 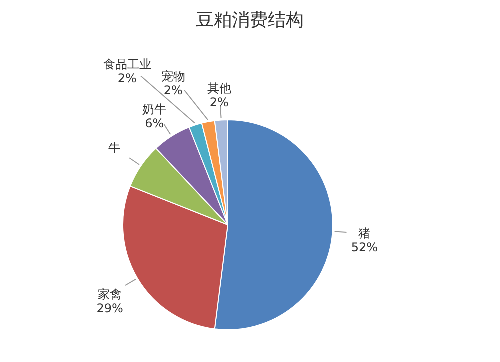 What do you see at coordinates (110, 295) in the screenshot?
I see `slice-label: 家禽` at bounding box center [110, 295].